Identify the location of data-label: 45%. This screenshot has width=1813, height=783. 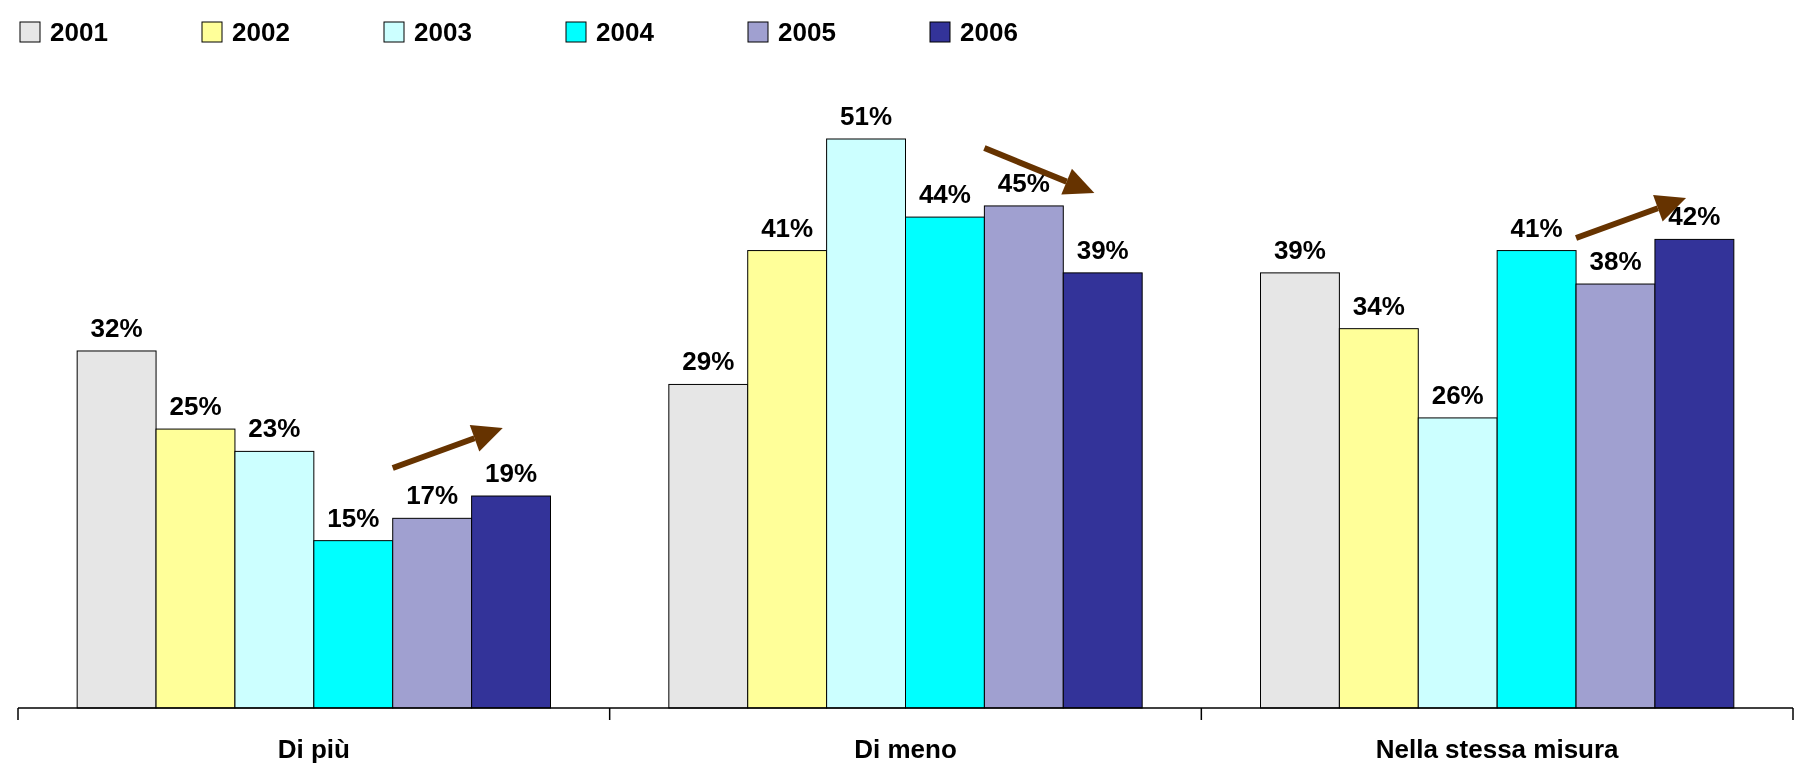
(1023, 182).